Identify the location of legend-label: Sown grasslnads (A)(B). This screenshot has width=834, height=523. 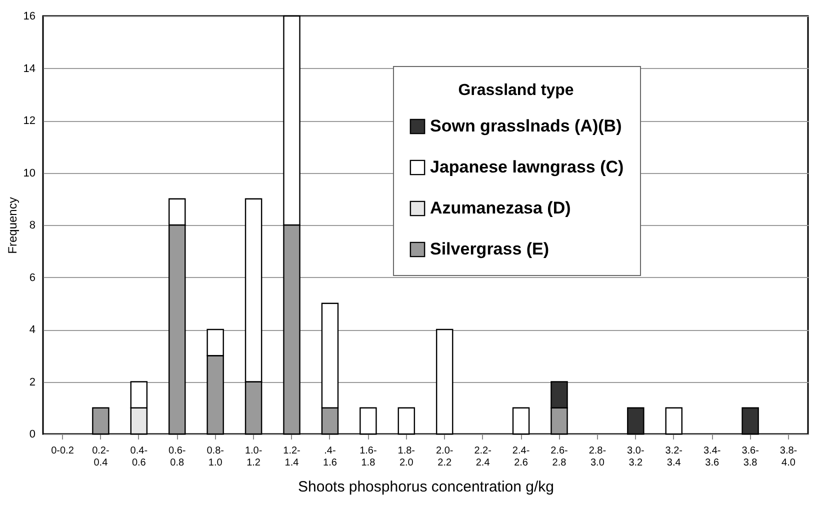
(526, 126).